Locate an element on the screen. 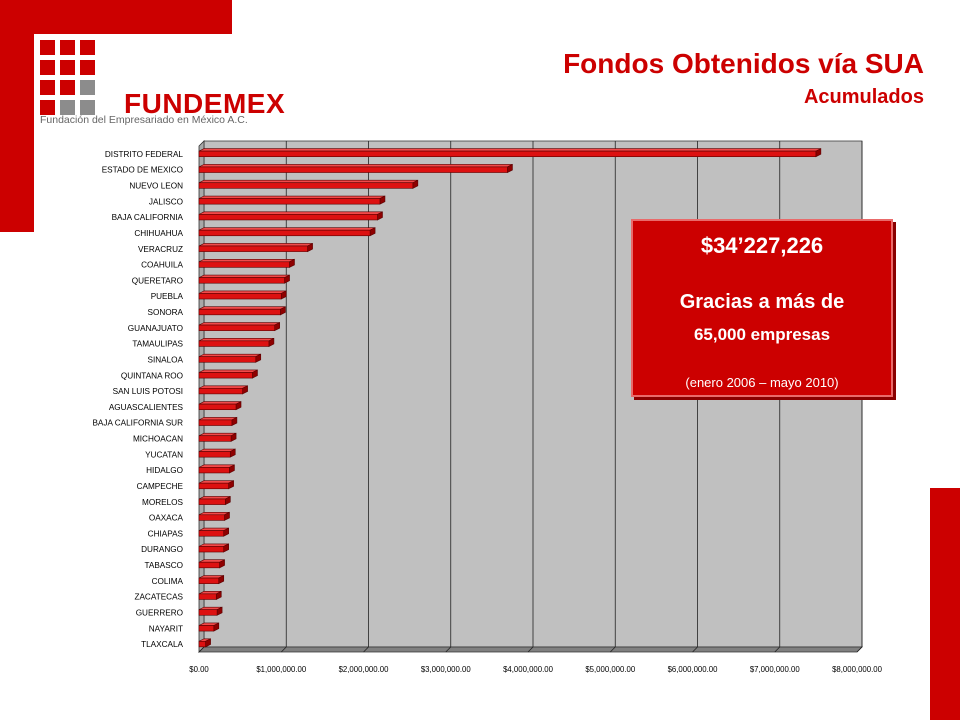 The width and height of the screenshot is (960, 720). category-label: SAN LUIS POTOSI is located at coordinates (148, 391).